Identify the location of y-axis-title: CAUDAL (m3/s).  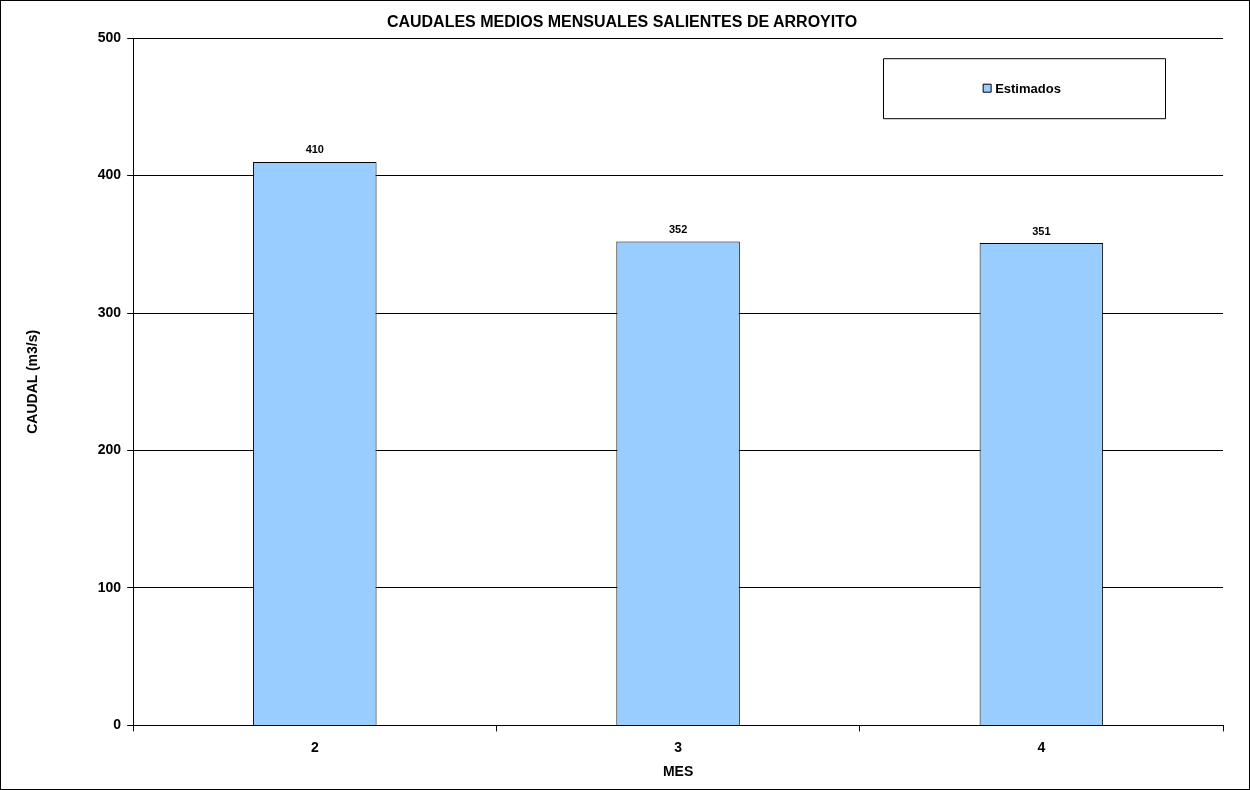
(32, 381).